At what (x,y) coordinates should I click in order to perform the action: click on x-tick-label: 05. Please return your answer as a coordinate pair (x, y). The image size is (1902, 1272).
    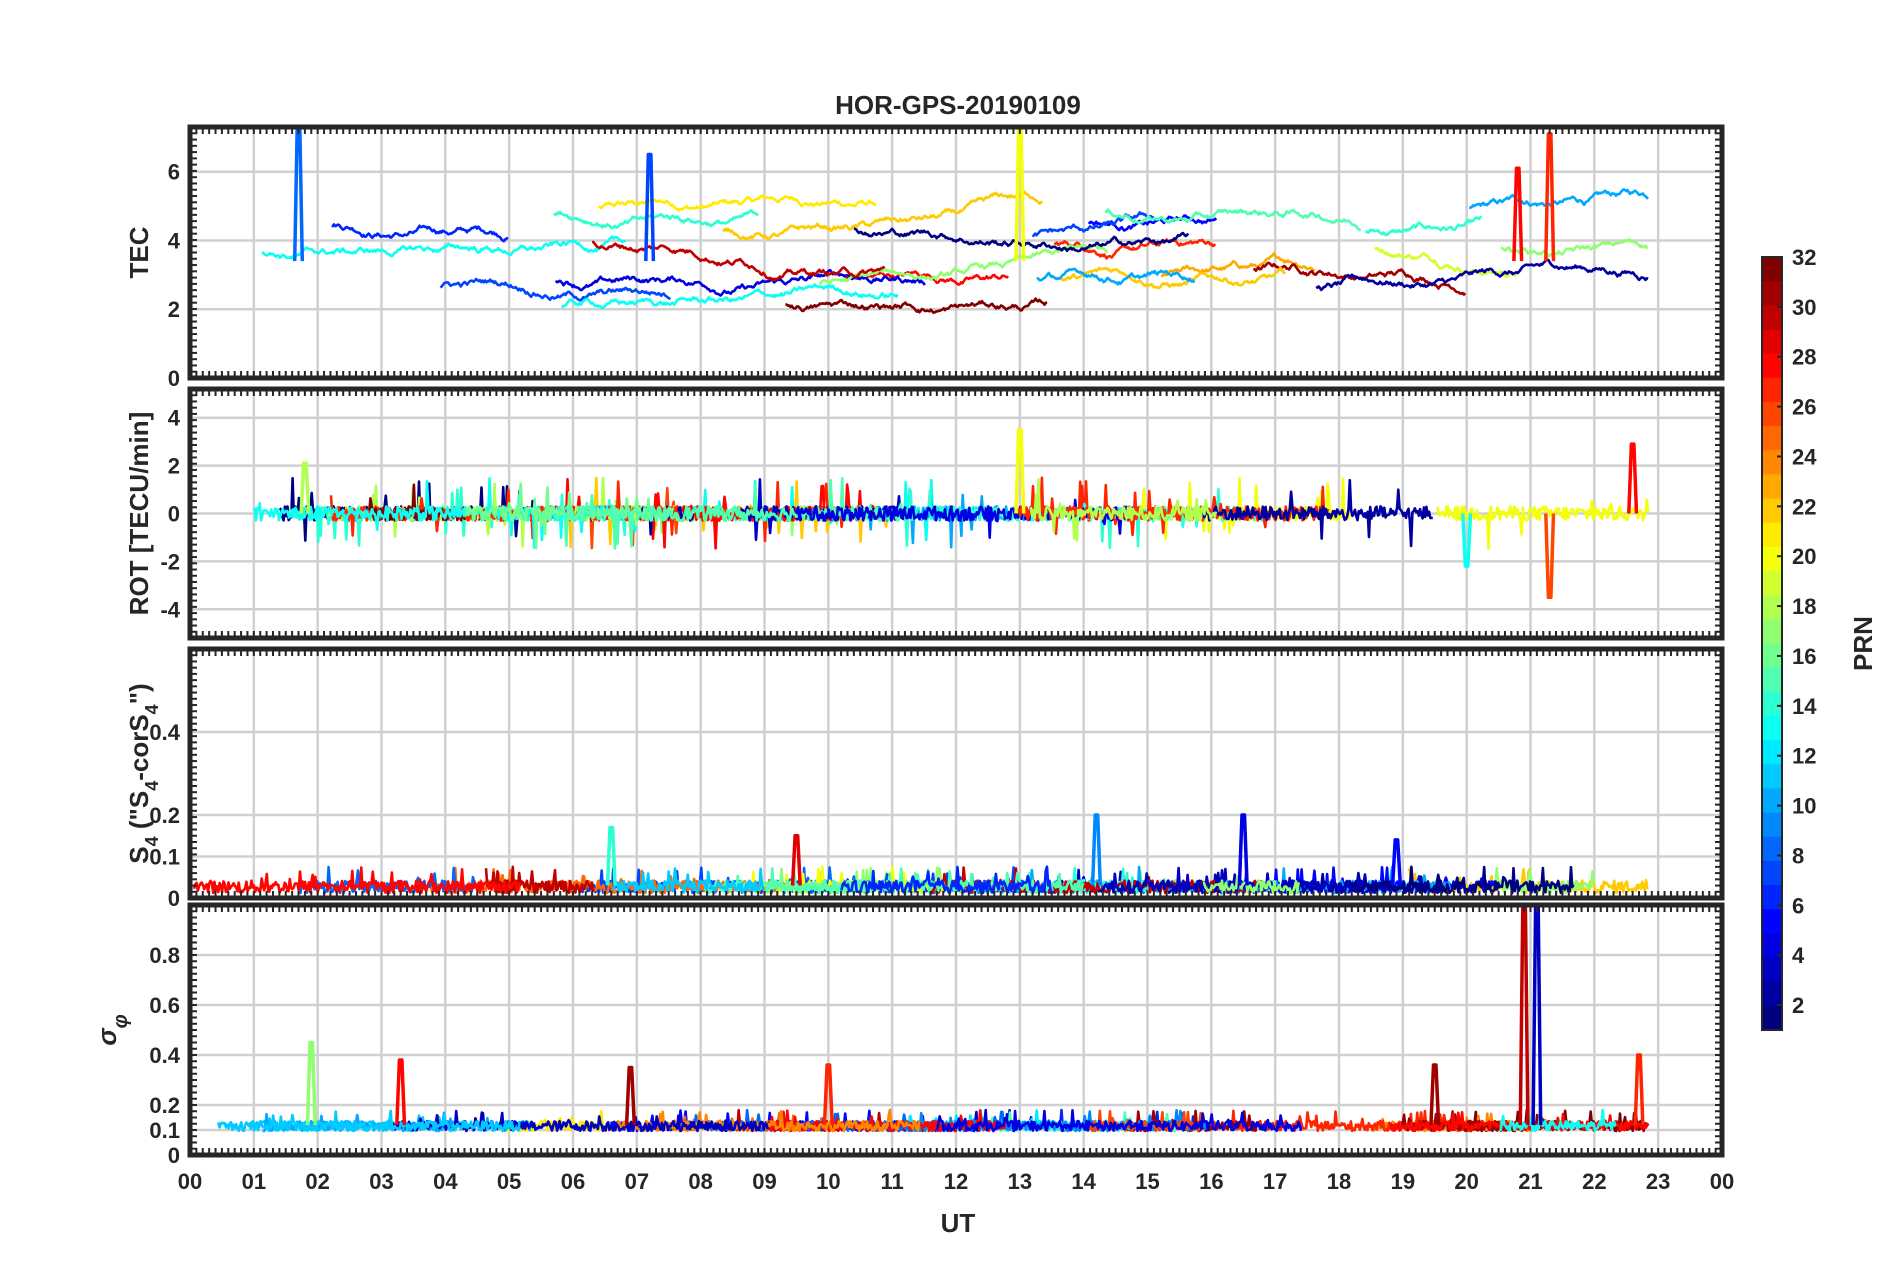
    Looking at the image, I should click on (509, 1181).